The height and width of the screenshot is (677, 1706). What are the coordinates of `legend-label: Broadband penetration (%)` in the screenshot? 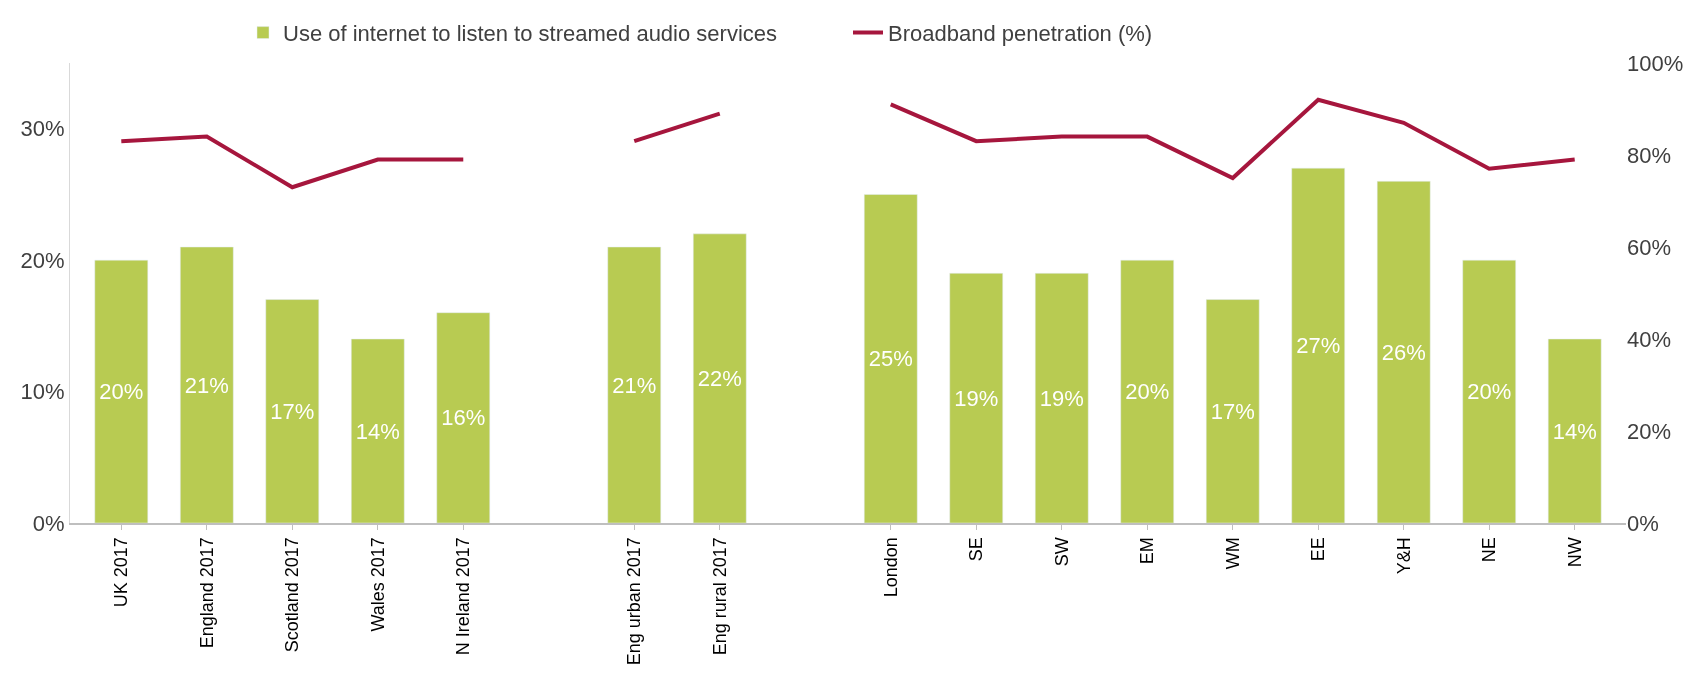 It's located at (1020, 34).